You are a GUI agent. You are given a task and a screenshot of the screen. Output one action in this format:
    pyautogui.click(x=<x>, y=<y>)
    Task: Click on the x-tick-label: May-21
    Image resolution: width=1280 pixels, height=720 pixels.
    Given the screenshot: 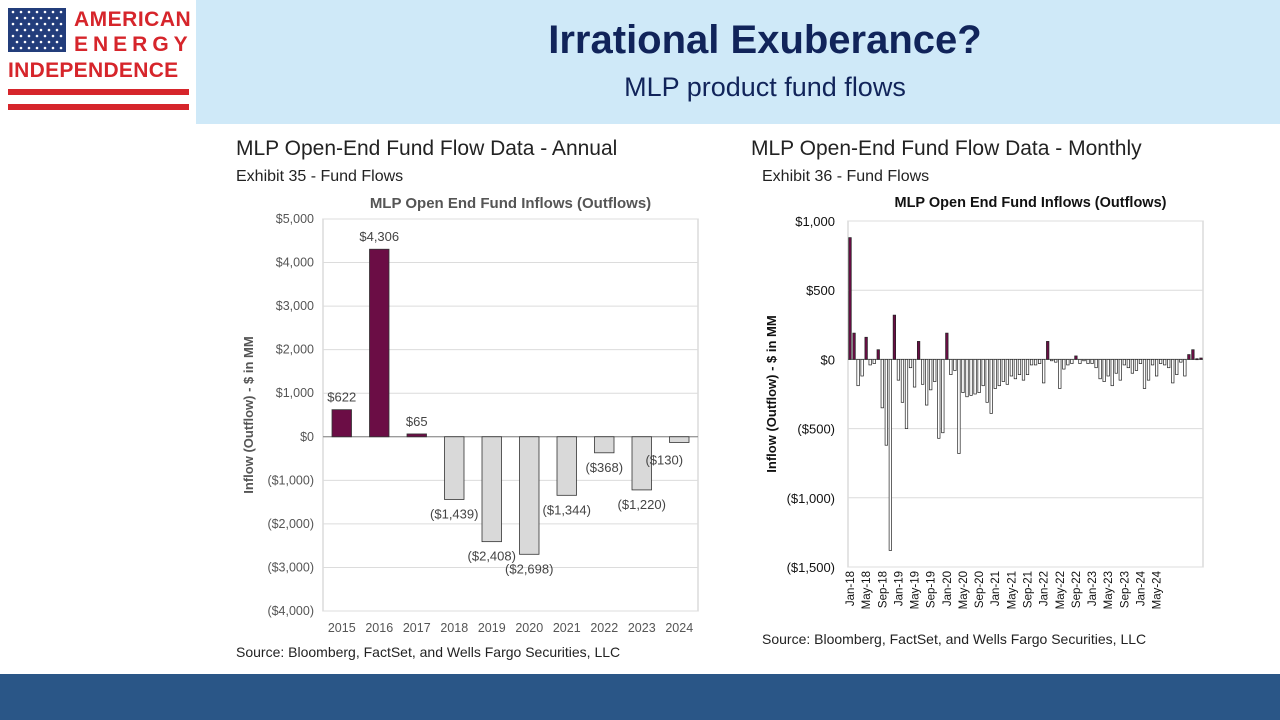 What is the action you would take?
    pyautogui.click(x=1012, y=590)
    